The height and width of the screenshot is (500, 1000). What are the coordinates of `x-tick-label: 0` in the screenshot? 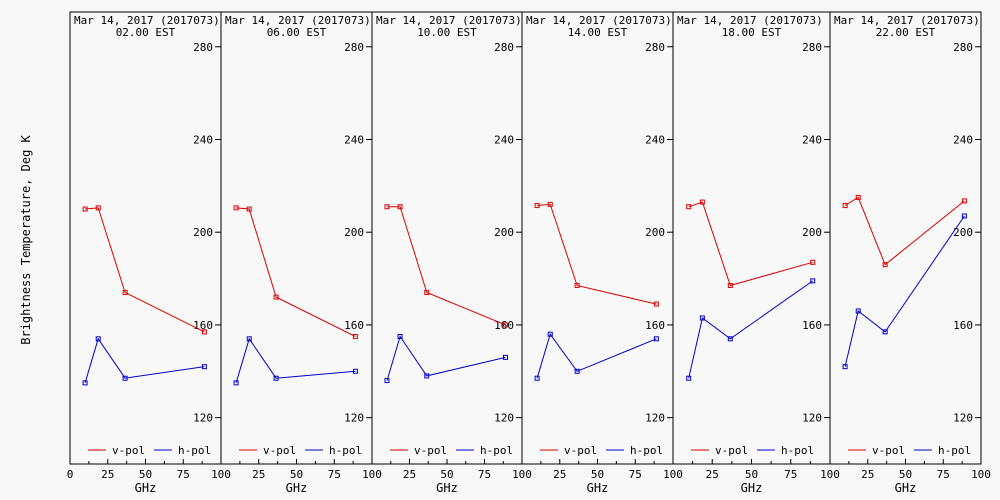 It's located at (70, 474).